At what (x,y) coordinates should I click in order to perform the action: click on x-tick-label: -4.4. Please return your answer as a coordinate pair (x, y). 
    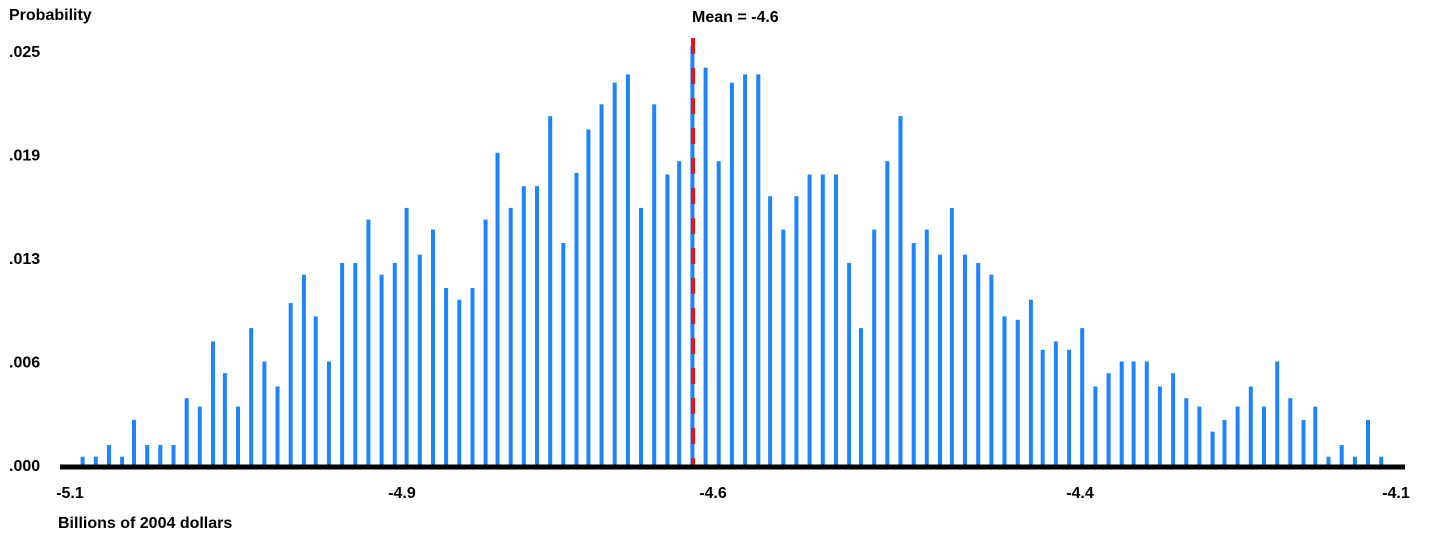
    Looking at the image, I should click on (1080, 493).